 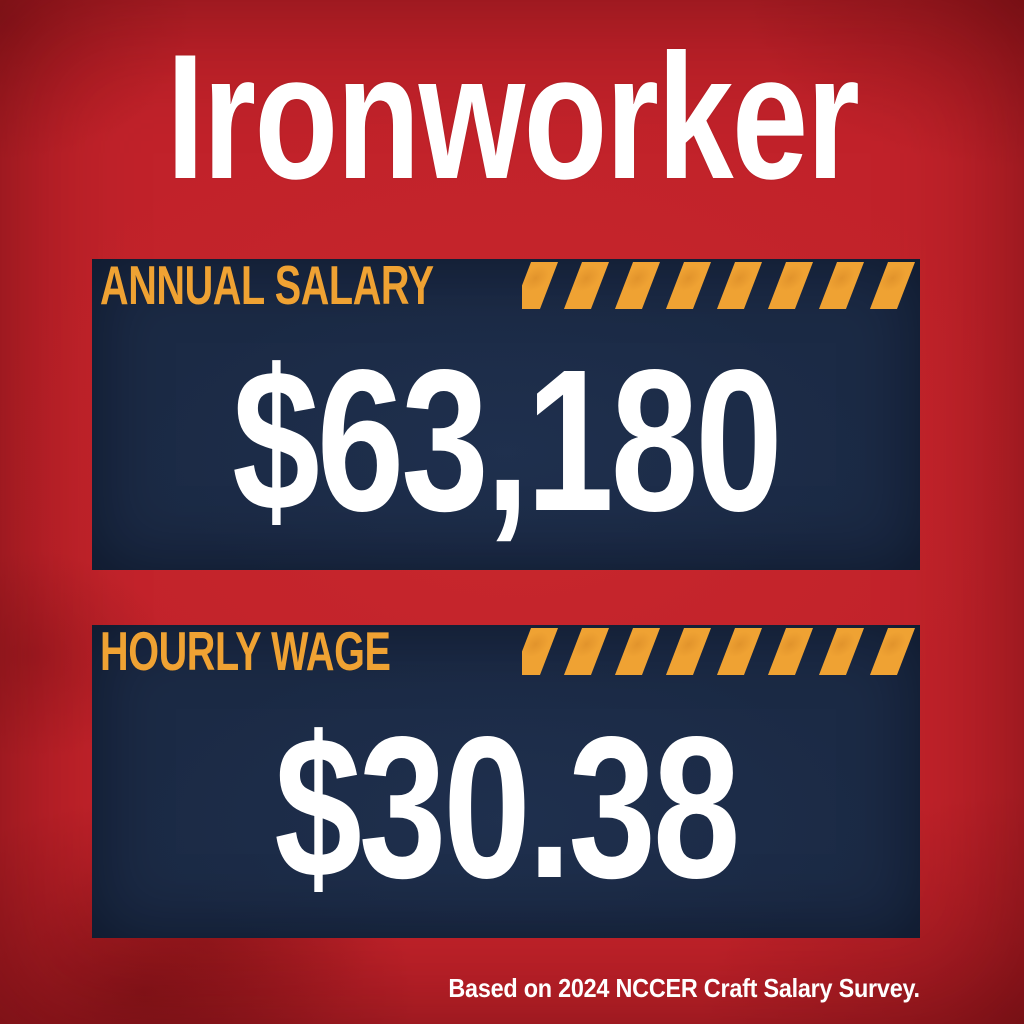 I want to click on source-note: Based on 2024 NCCER Craft Salary Survey., so click(x=620, y=988).